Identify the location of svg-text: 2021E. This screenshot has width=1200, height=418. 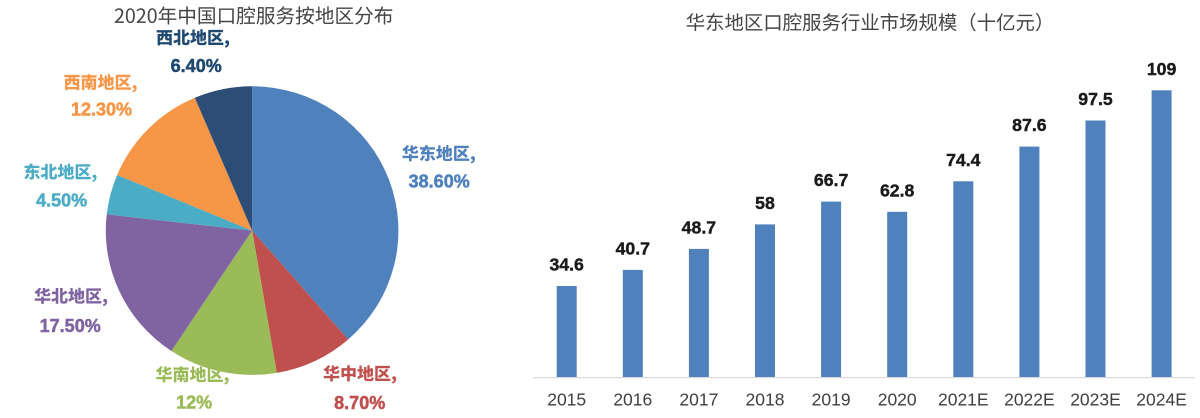
(963, 400).